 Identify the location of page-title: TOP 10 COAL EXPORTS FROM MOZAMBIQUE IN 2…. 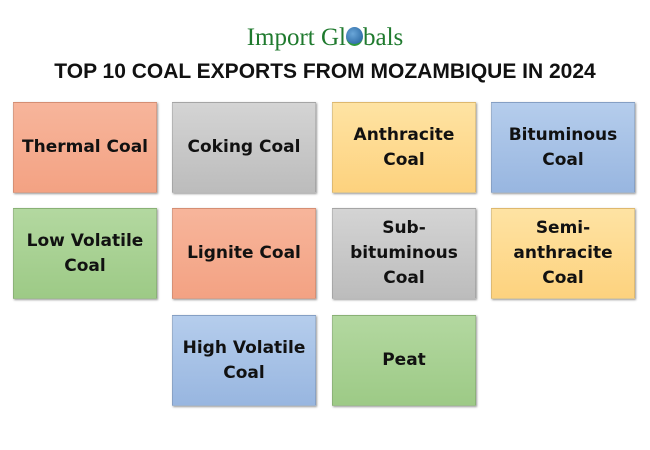
(325, 71).